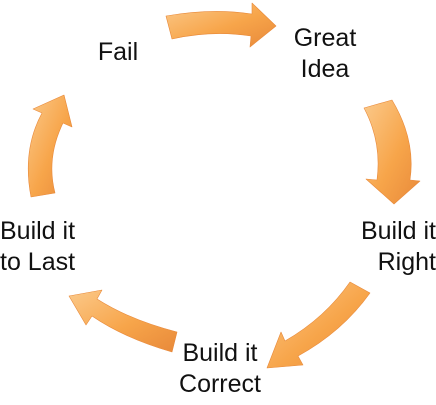  I want to click on arrow-build-correct-to-build-last, so click(123, 321).